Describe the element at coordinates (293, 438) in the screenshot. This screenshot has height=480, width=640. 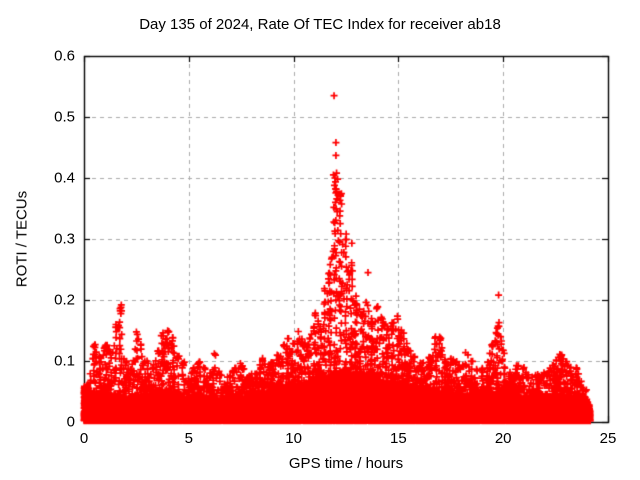
I see `x-tick-label: 10` at that location.